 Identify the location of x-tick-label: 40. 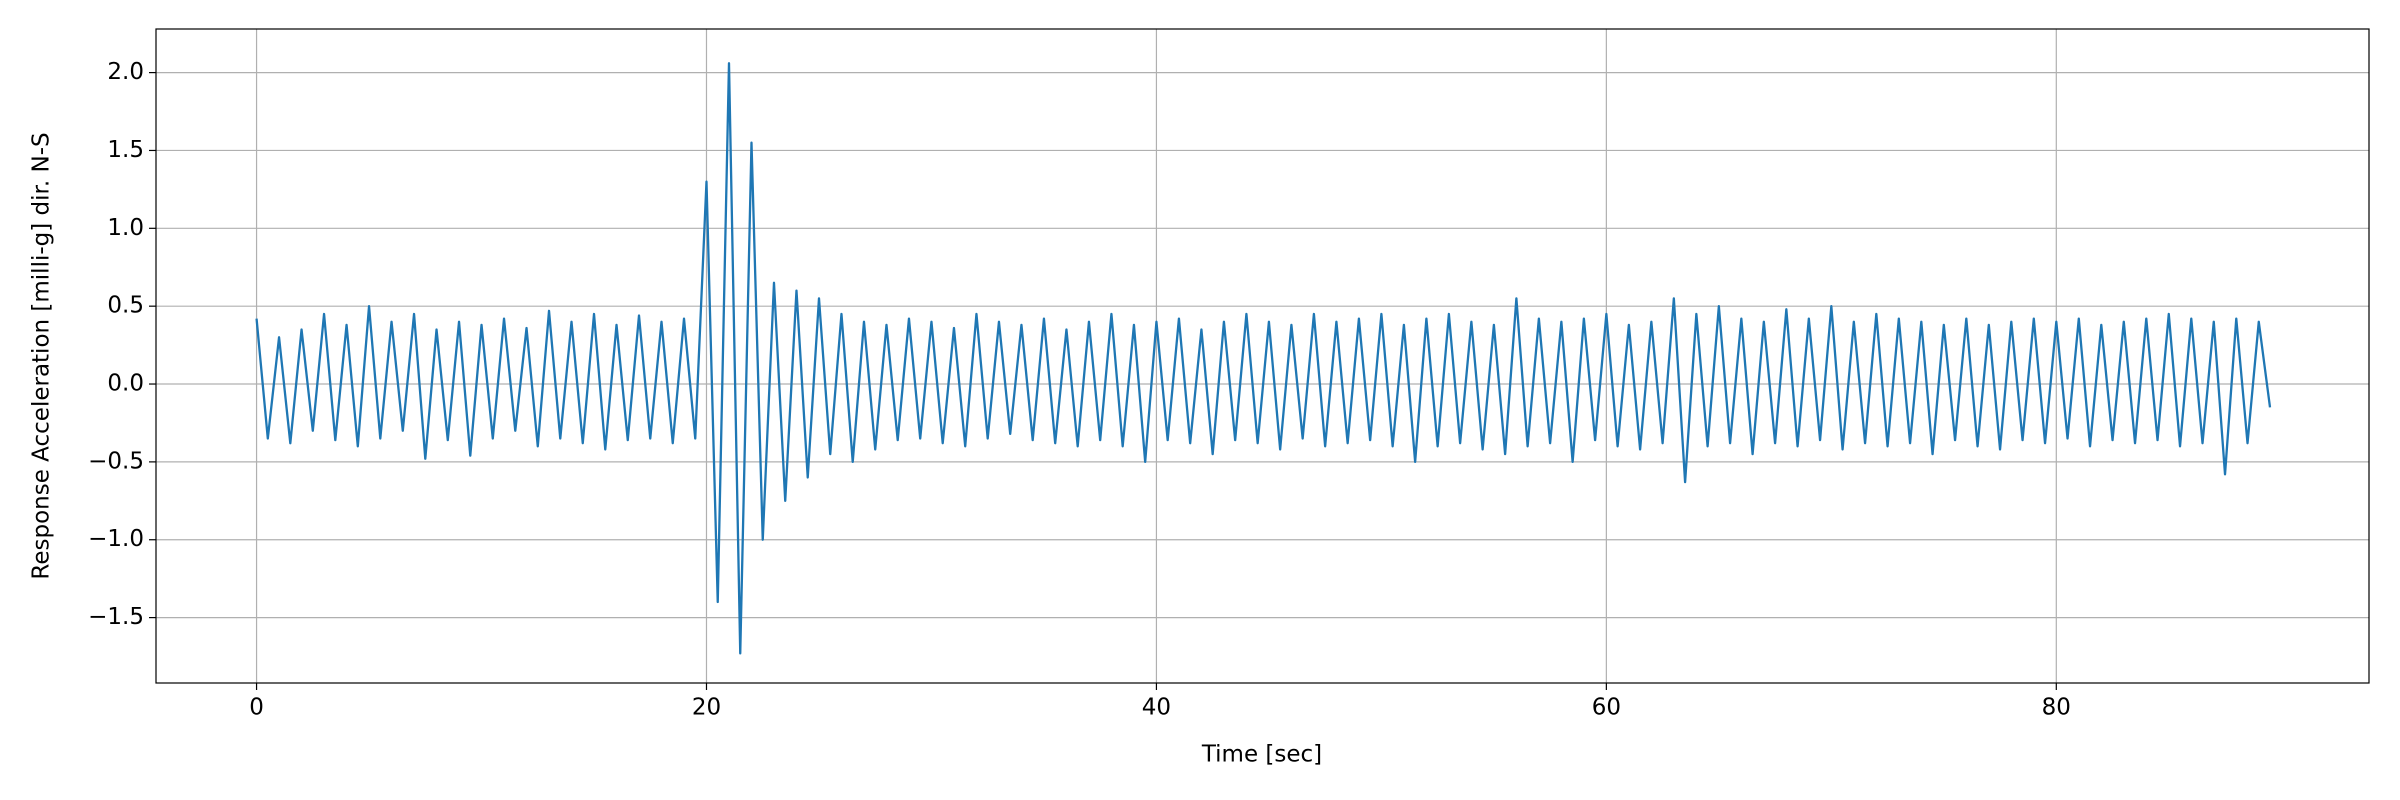
(1156, 708).